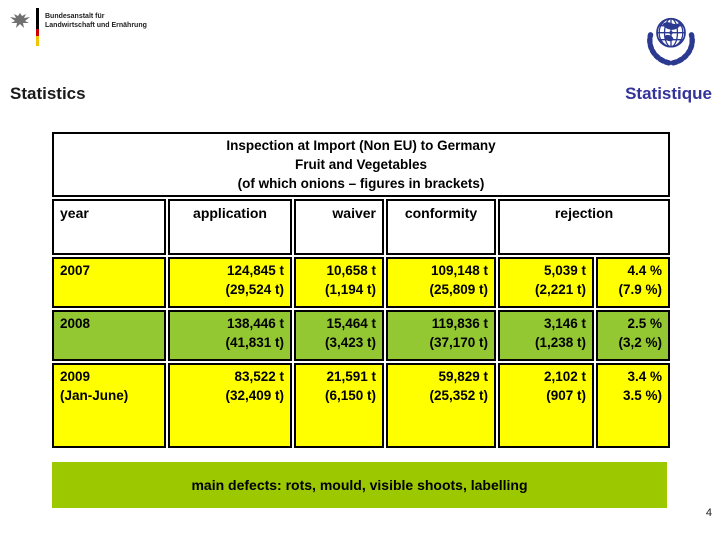  I want to click on cell-rejection-tonnage: 3,146 t (1,238 t), so click(546, 335).